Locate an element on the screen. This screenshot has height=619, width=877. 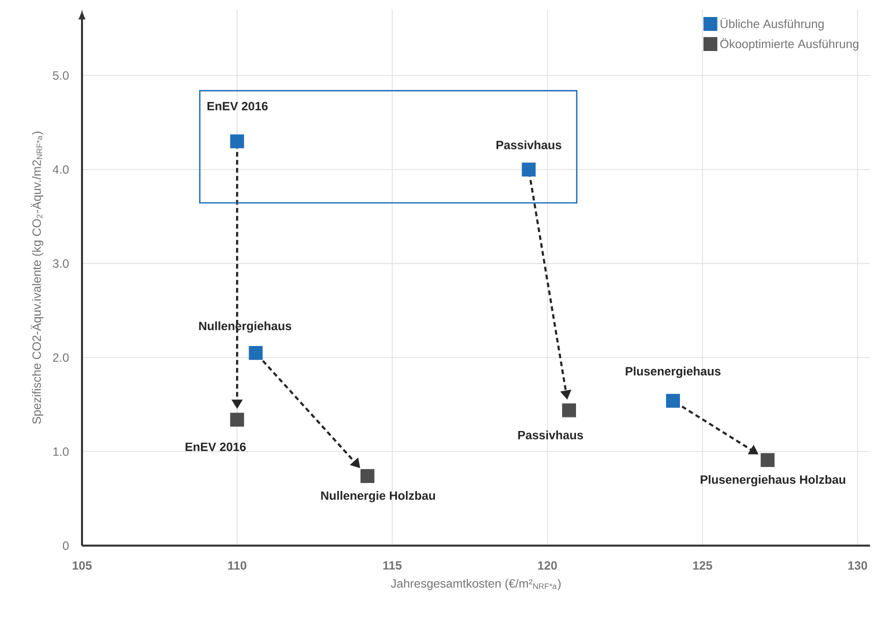
y-tick-label: 3.0 is located at coordinates (60, 263).